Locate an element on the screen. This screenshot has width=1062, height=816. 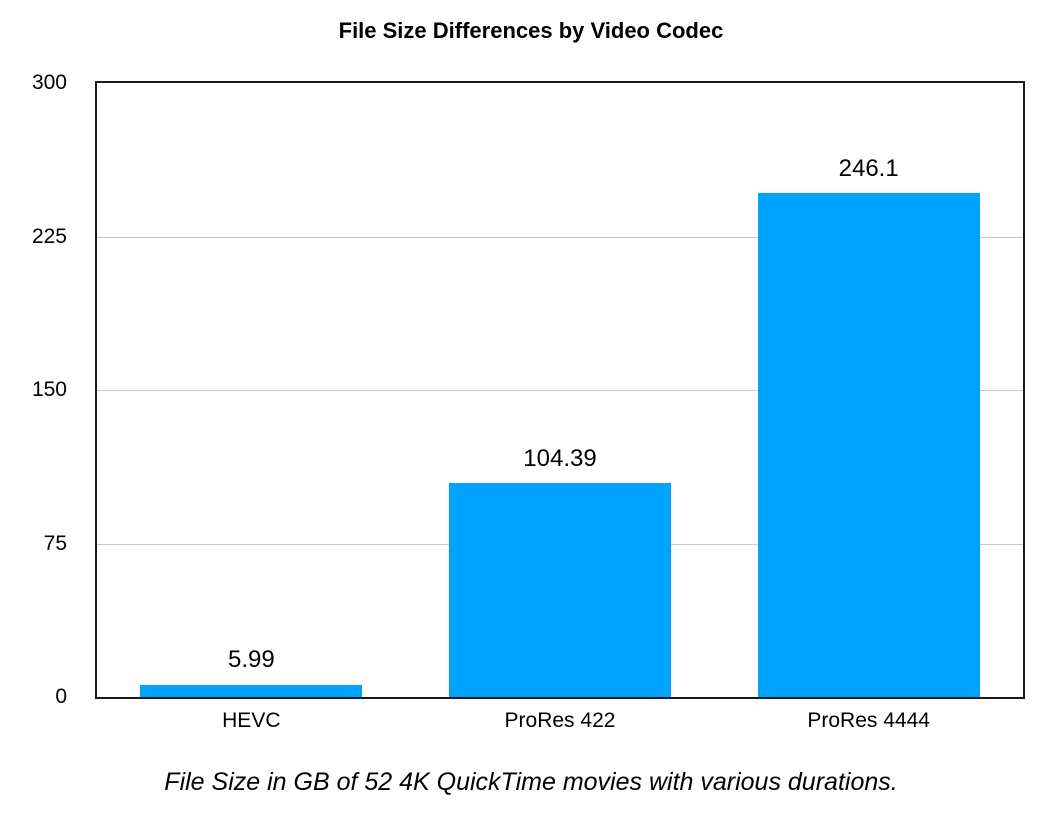
y-tick-label-300: 300 is located at coordinates (49, 82).